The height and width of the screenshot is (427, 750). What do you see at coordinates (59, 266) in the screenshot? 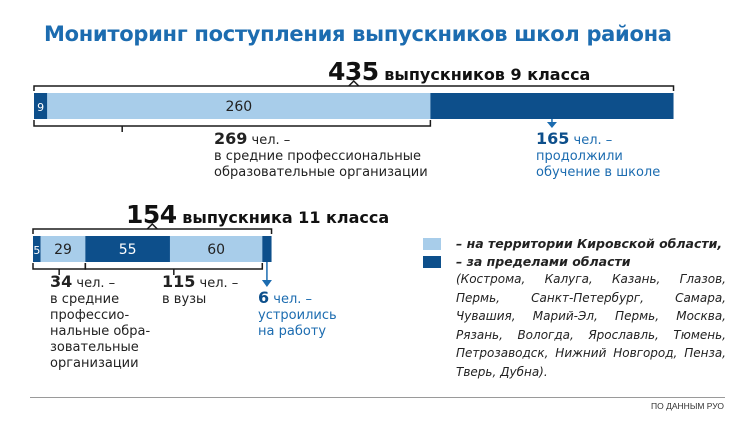
I see `grade11-college-bracket` at bounding box center [59, 266].